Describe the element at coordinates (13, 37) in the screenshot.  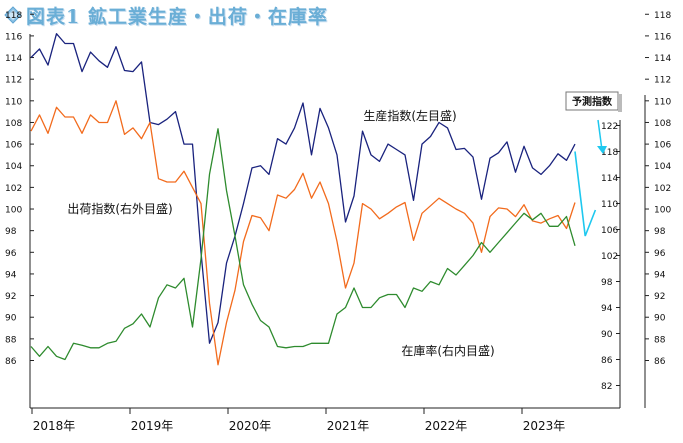
I see `y-left-tick-label: 116` at that location.